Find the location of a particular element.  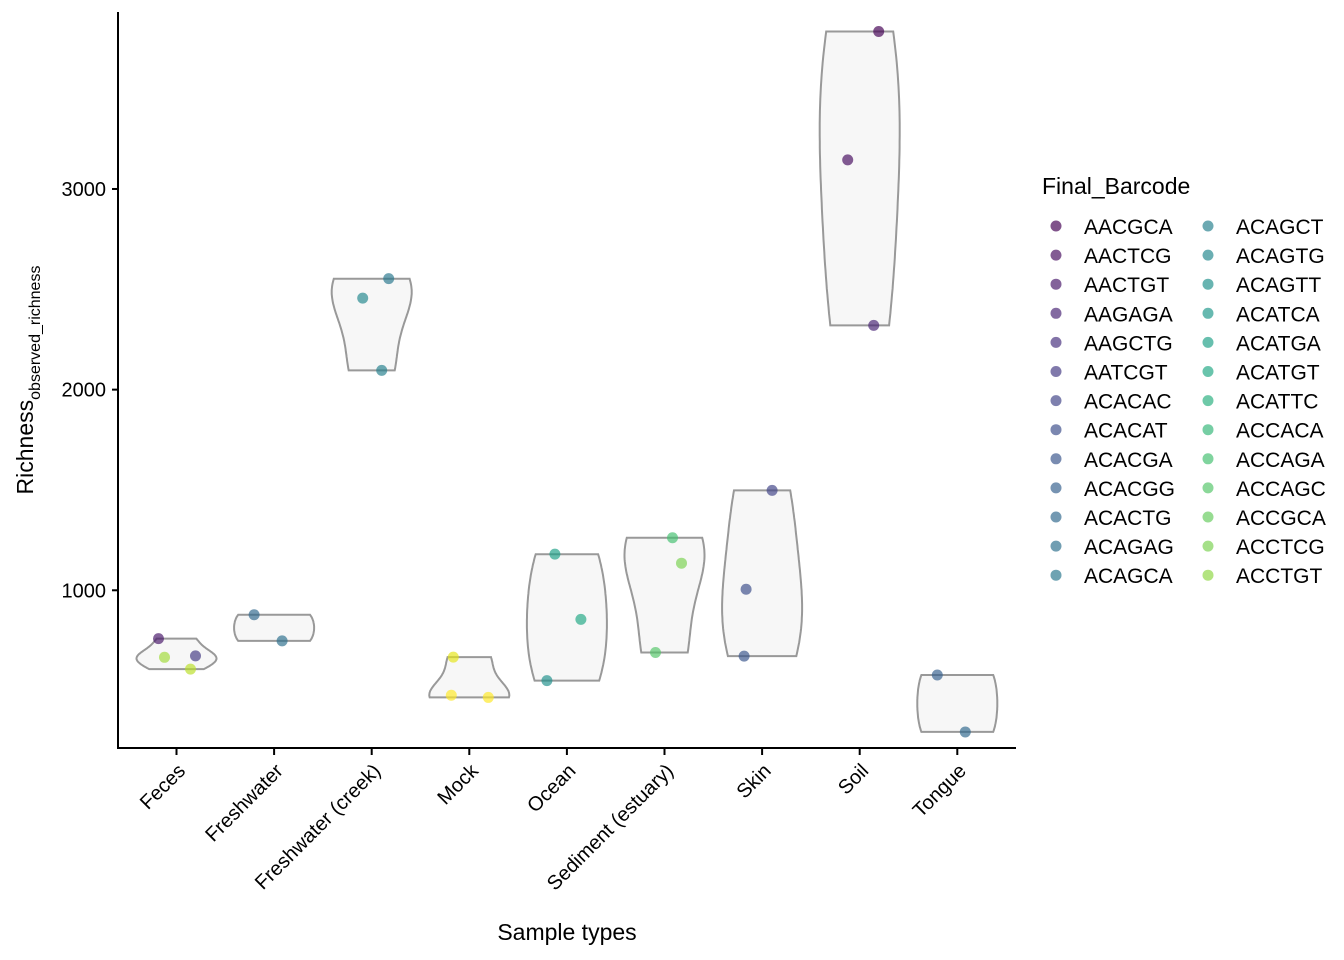

legend-item: ACAGCT is located at coordinates (1263, 227).